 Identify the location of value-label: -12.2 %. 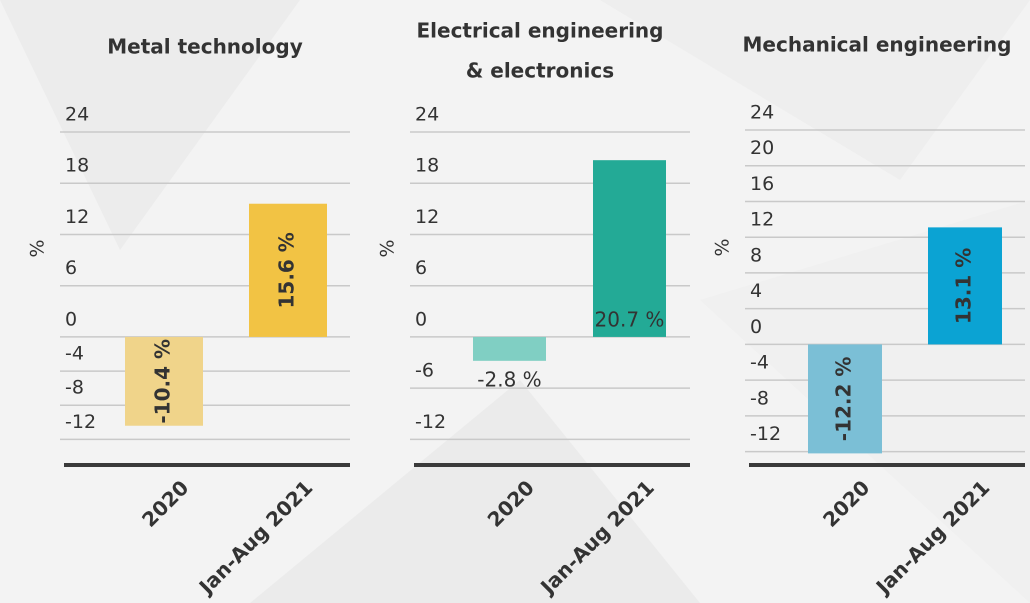
(844, 399).